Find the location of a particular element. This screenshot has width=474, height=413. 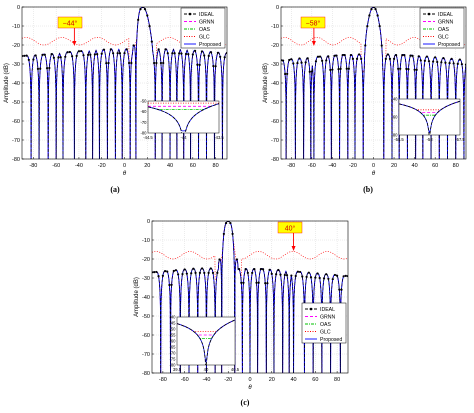

inset-y-tick-label: -45 is located at coordinates (172, 323).